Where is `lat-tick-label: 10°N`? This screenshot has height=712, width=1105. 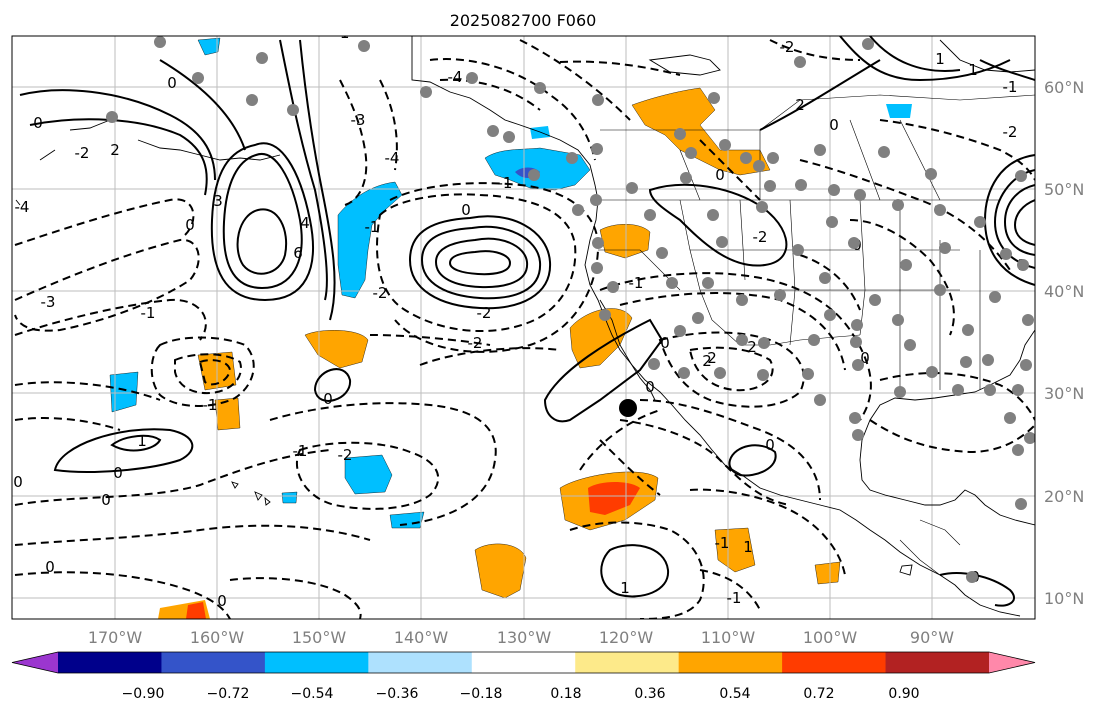 lat-tick-label: 10°N is located at coordinates (1064, 598).